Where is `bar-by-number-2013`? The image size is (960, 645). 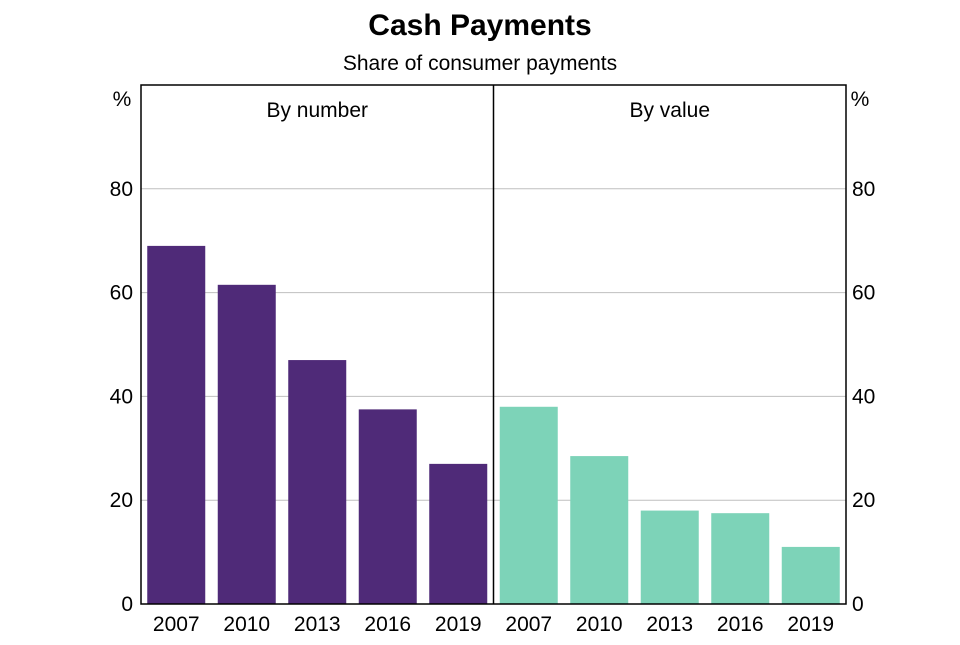
bar-by-number-2013 is located at coordinates (317, 482).